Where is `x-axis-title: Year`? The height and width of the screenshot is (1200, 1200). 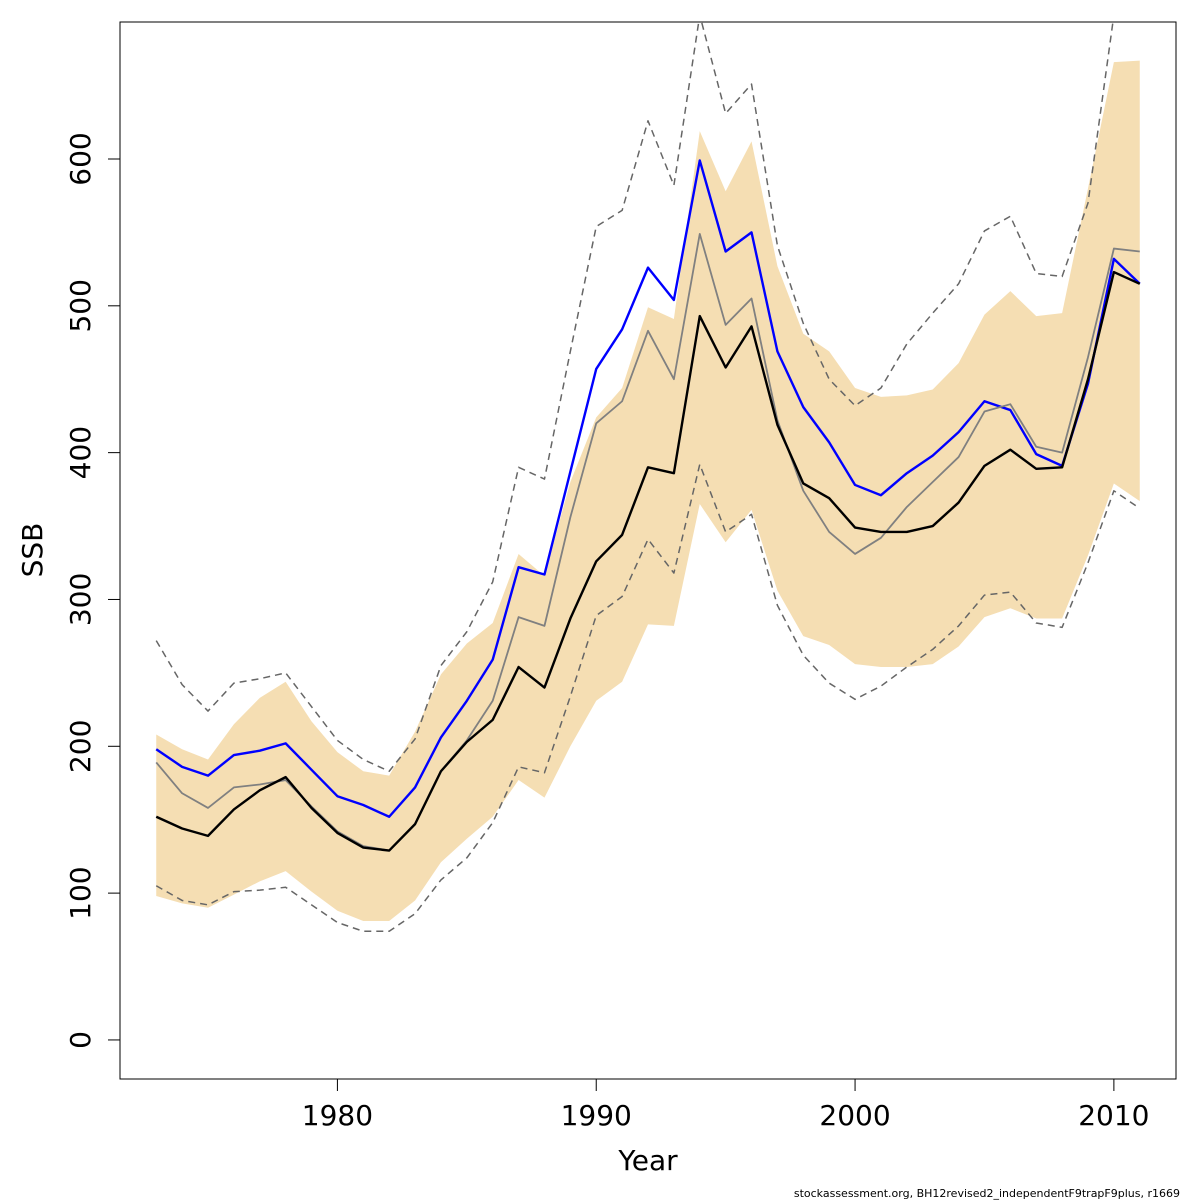
x-axis-title: Year is located at coordinates (647, 1160).